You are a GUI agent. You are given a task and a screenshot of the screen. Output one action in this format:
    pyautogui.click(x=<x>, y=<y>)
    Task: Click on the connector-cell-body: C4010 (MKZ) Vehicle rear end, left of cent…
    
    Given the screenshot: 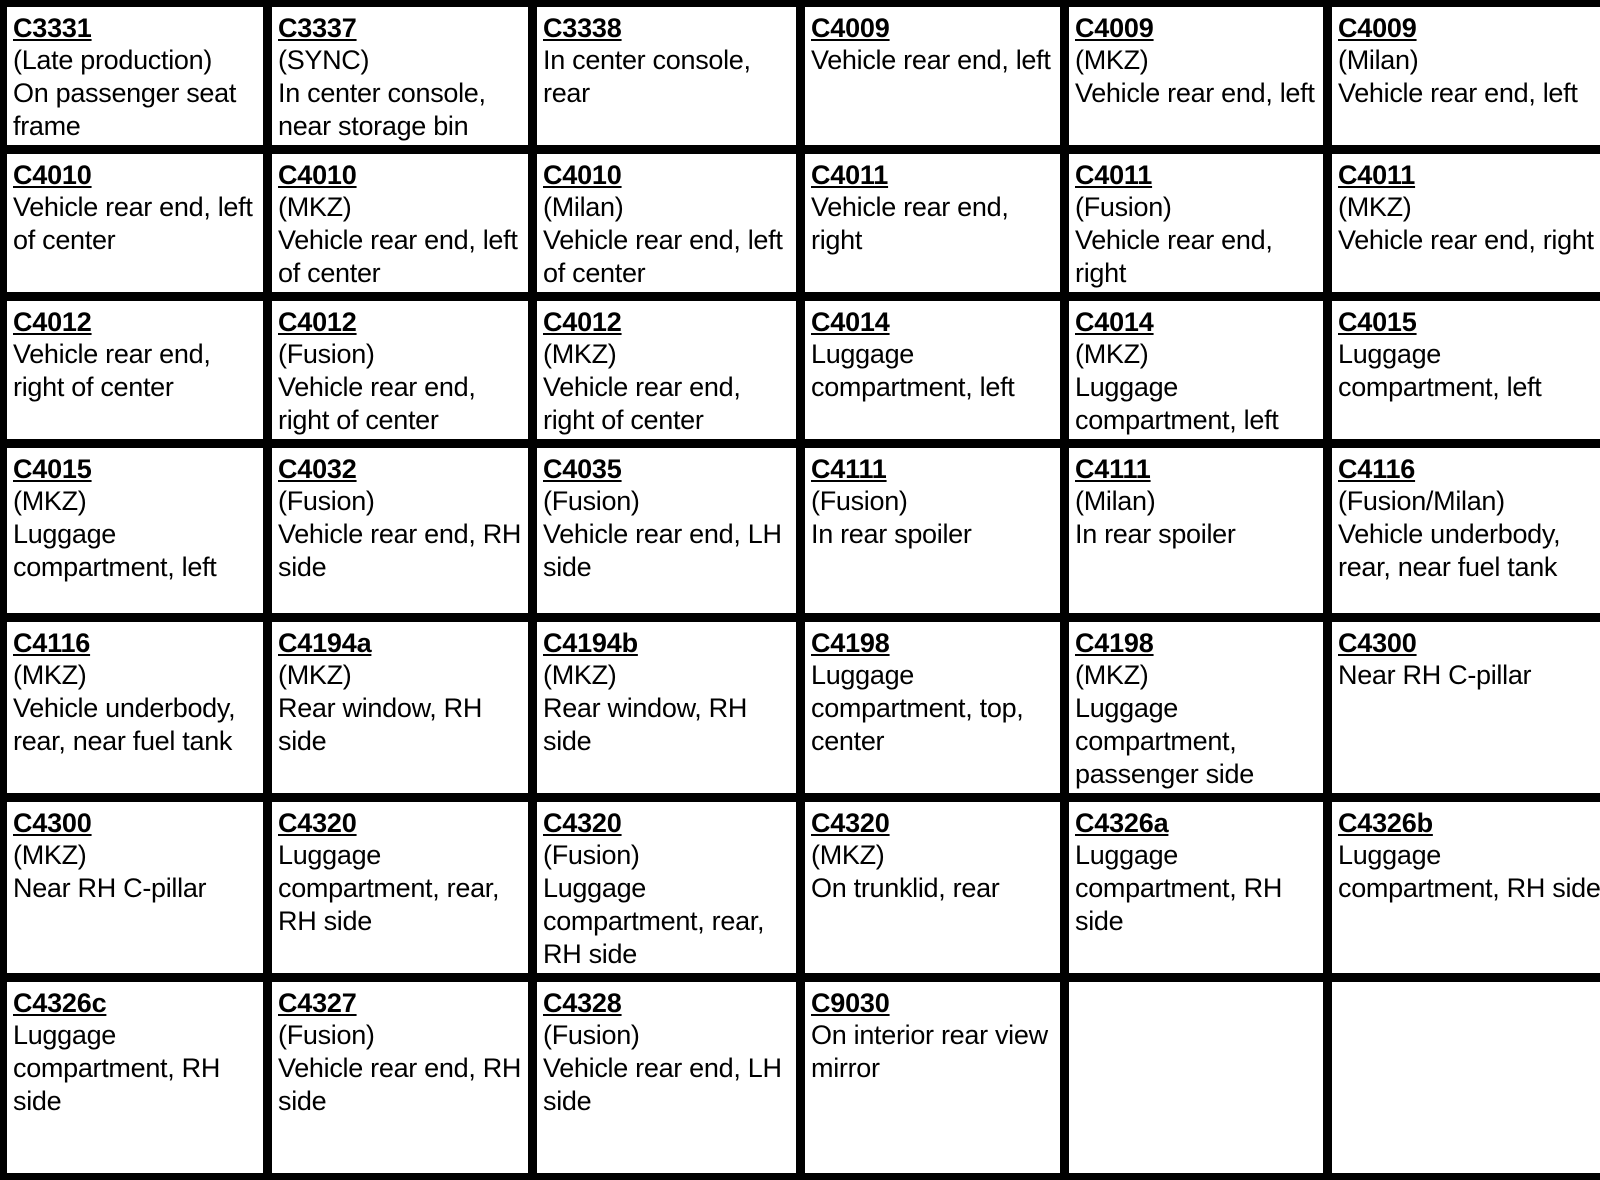 What is the action you would take?
    pyautogui.click(x=400, y=223)
    